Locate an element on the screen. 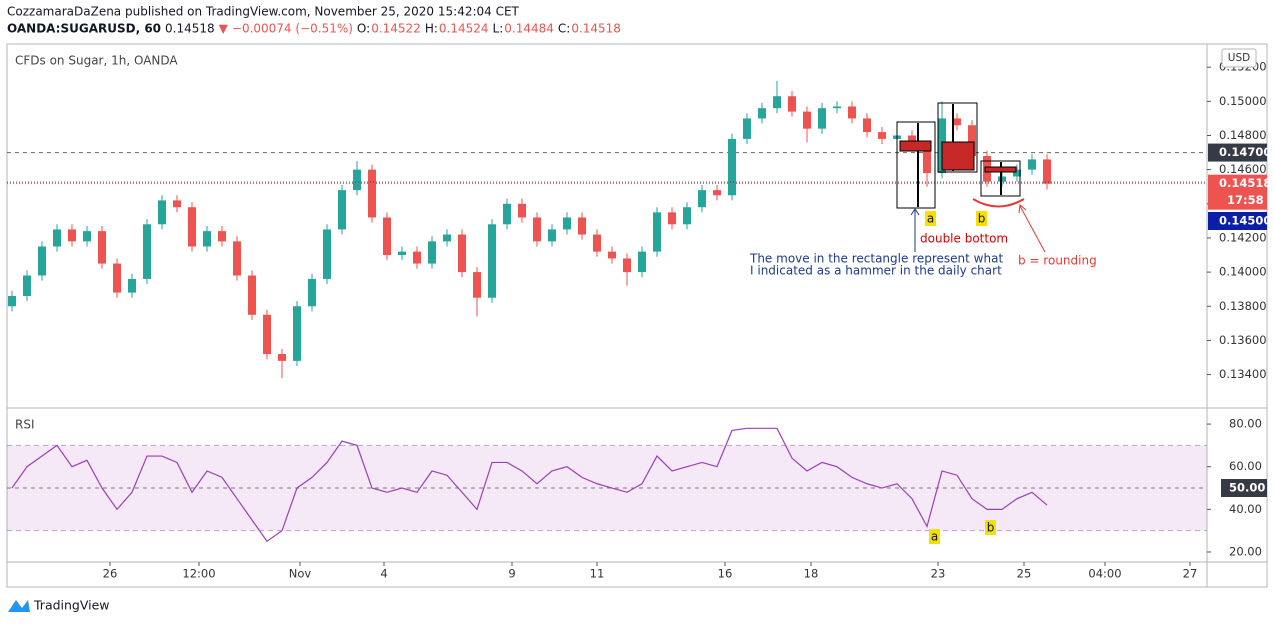 This screenshot has height=628, width=1274. y-tick-label: 0.13400 is located at coordinates (1243, 374).